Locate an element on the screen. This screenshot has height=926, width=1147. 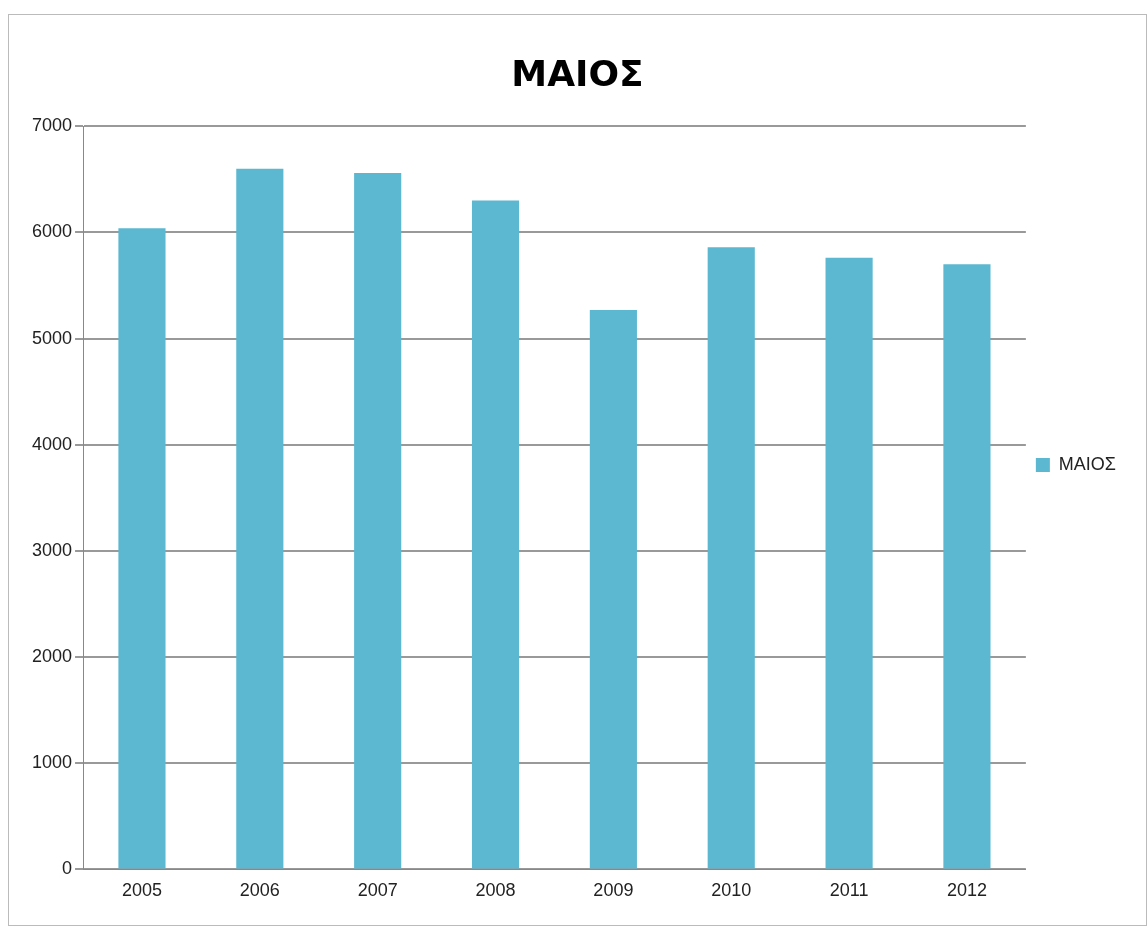
x-tick-label: 2010 is located at coordinates (731, 890).